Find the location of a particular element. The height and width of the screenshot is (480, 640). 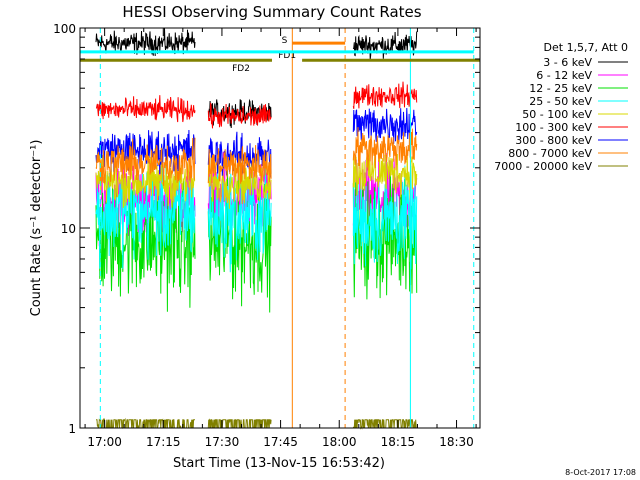

legend-label: 25 - 50 keV is located at coordinates (560, 101).